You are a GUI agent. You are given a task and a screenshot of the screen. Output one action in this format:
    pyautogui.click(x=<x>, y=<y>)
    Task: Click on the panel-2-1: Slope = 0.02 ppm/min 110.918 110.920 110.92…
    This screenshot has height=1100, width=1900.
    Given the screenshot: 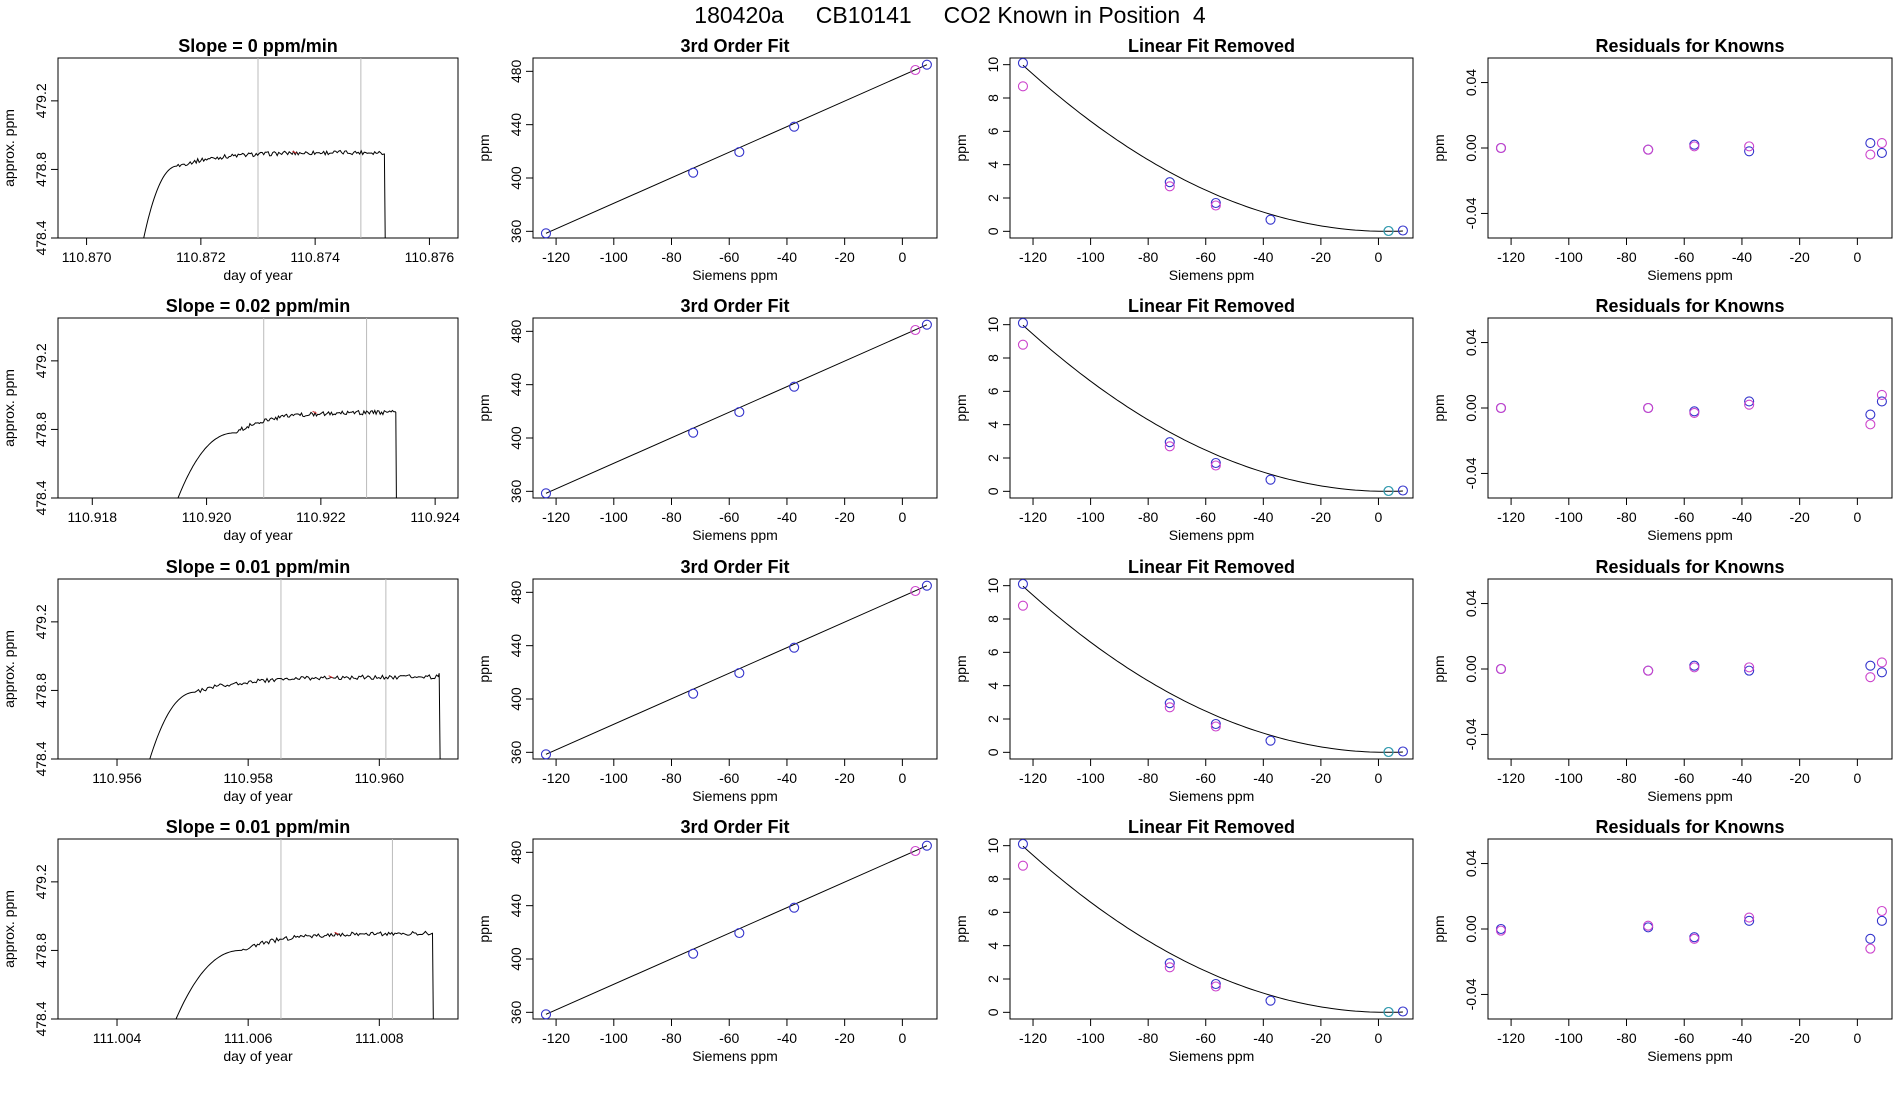 What is the action you would take?
    pyautogui.click(x=230, y=419)
    